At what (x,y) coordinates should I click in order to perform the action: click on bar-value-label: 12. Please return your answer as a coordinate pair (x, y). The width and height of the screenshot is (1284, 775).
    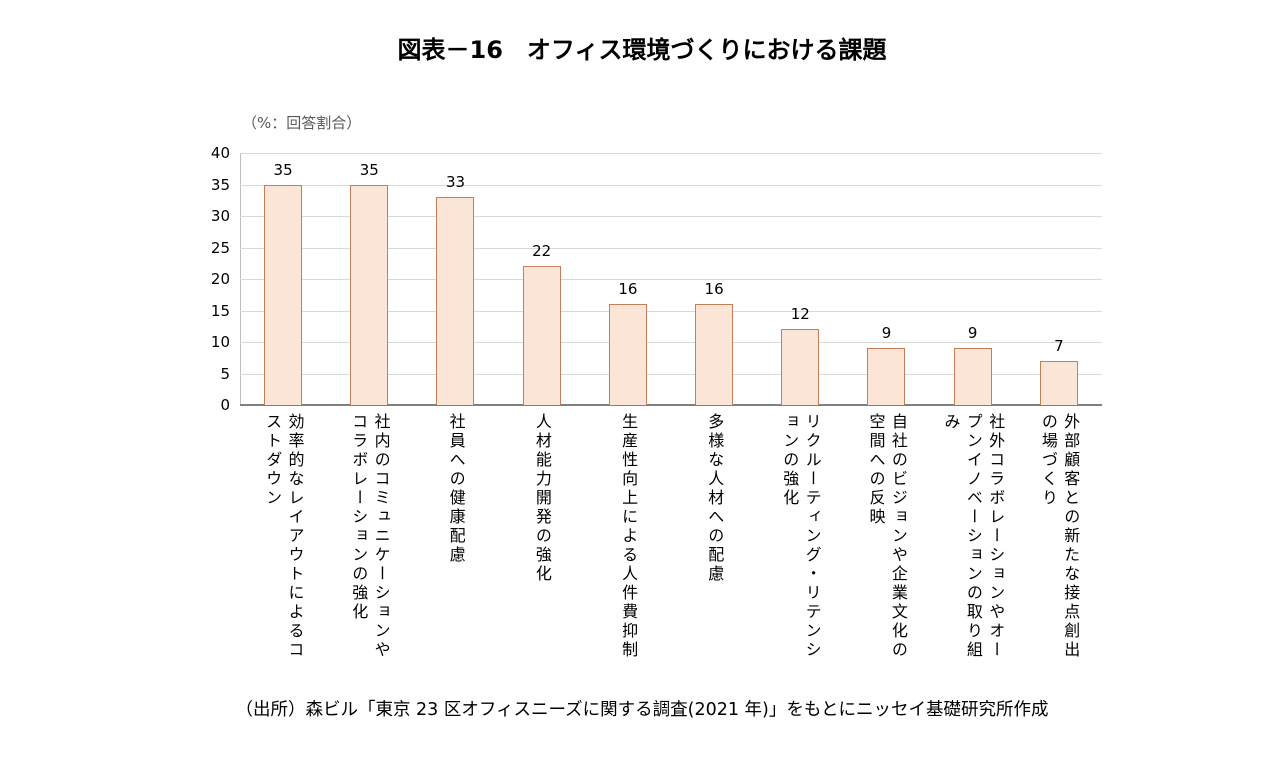
    Looking at the image, I should click on (800, 314).